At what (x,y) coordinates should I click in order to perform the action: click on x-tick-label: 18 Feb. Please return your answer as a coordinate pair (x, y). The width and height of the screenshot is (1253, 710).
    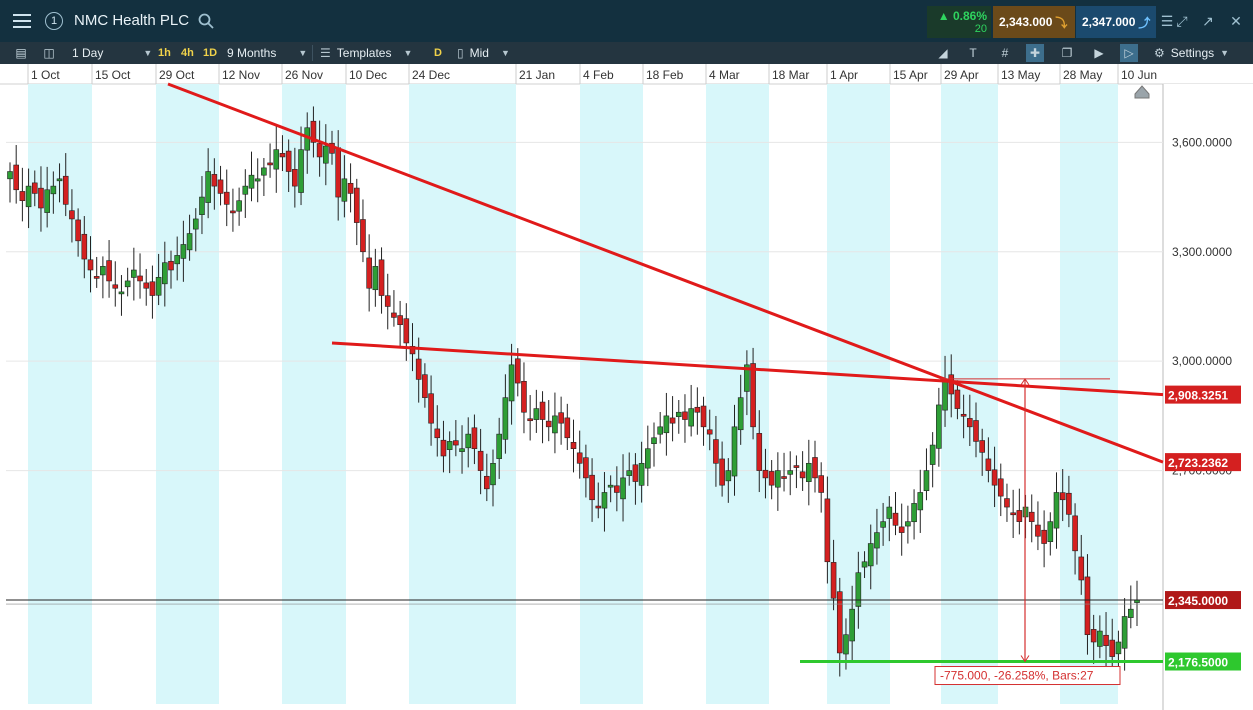
    Looking at the image, I should click on (665, 75).